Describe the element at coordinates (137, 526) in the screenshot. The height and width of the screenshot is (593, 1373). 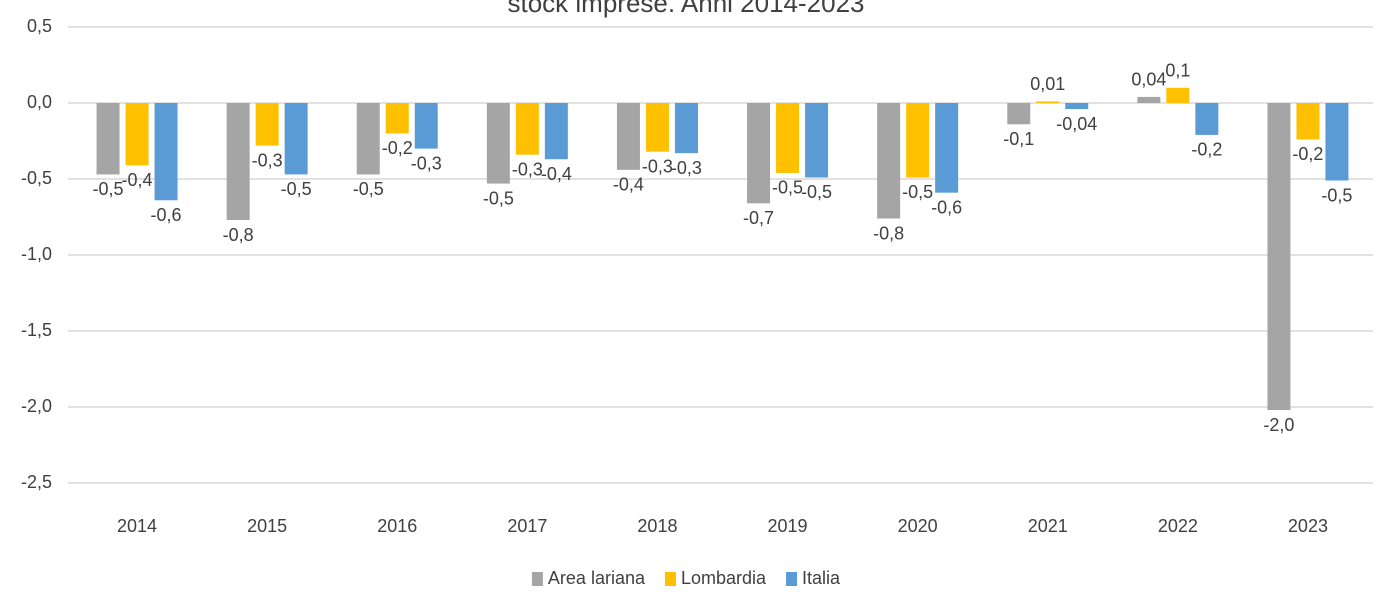
I see `x-tick-label: 2014` at that location.